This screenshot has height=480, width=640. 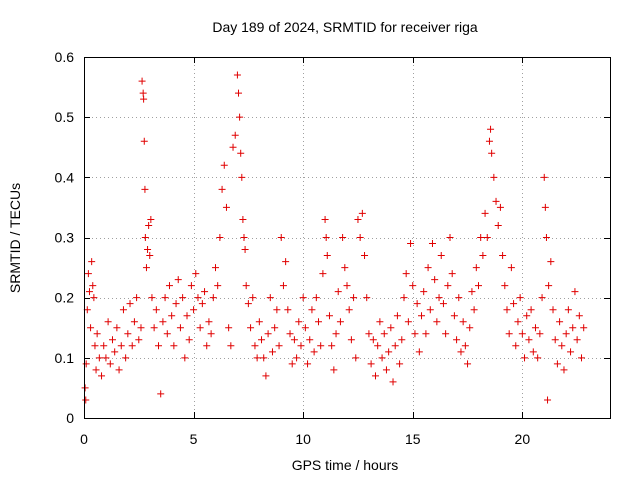 I want to click on y-tick-label: 0.5, so click(x=65, y=117).